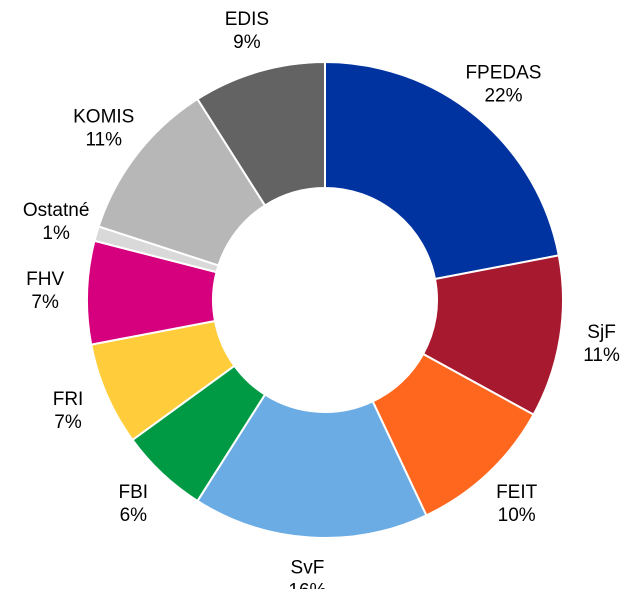 This screenshot has height=589, width=641. What do you see at coordinates (517, 515) in the screenshot?
I see `slice-label: 10%` at bounding box center [517, 515].